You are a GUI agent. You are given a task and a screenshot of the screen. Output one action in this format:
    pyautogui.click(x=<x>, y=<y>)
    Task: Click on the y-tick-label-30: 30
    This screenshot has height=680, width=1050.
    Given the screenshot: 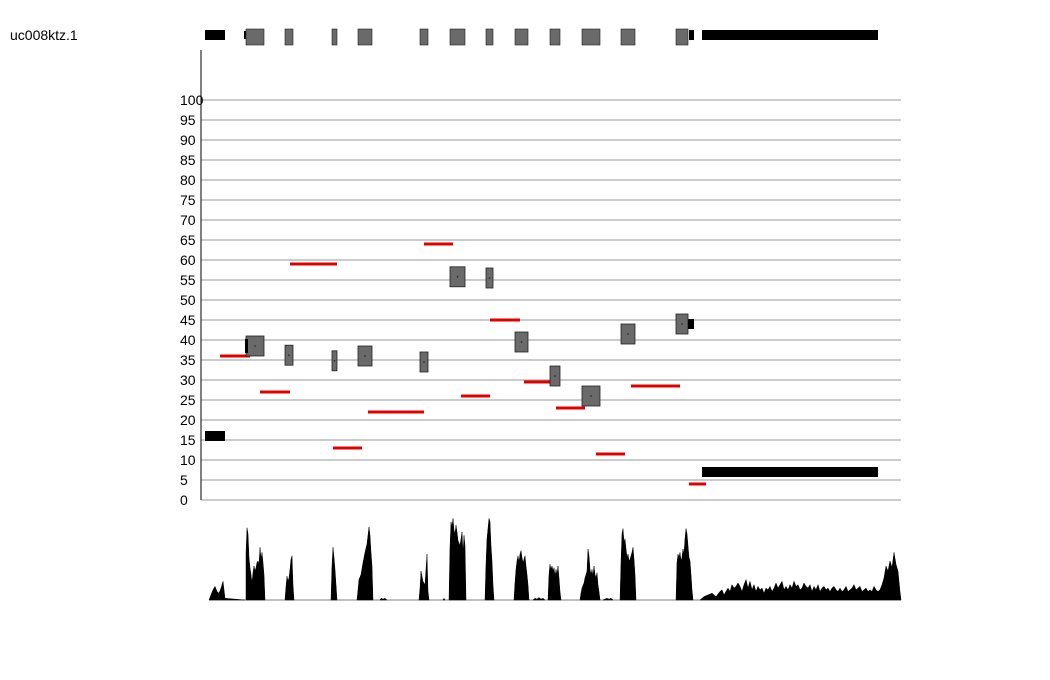 What is the action you would take?
    pyautogui.click(x=188, y=380)
    